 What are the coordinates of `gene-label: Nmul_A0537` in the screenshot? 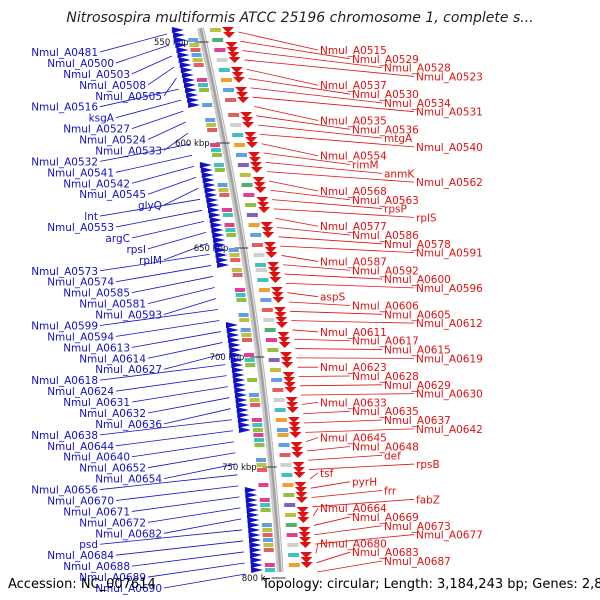 It's located at (353, 86).